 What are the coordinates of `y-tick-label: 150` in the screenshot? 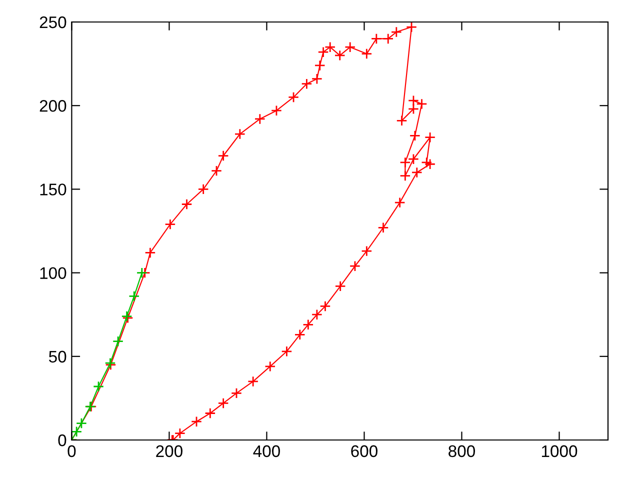 It's located at (53, 190).